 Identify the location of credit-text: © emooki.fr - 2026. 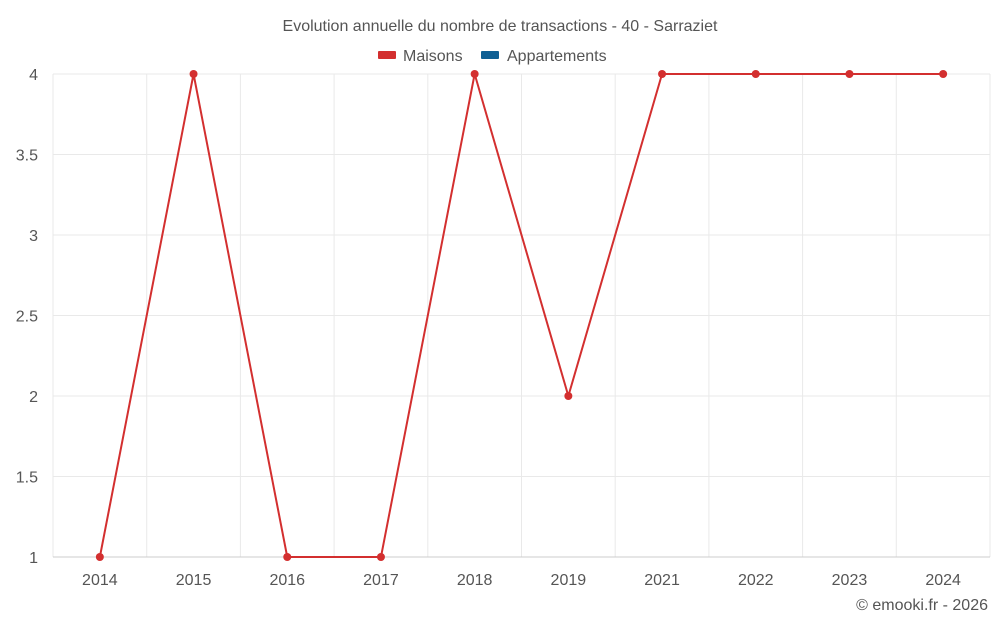
(922, 605).